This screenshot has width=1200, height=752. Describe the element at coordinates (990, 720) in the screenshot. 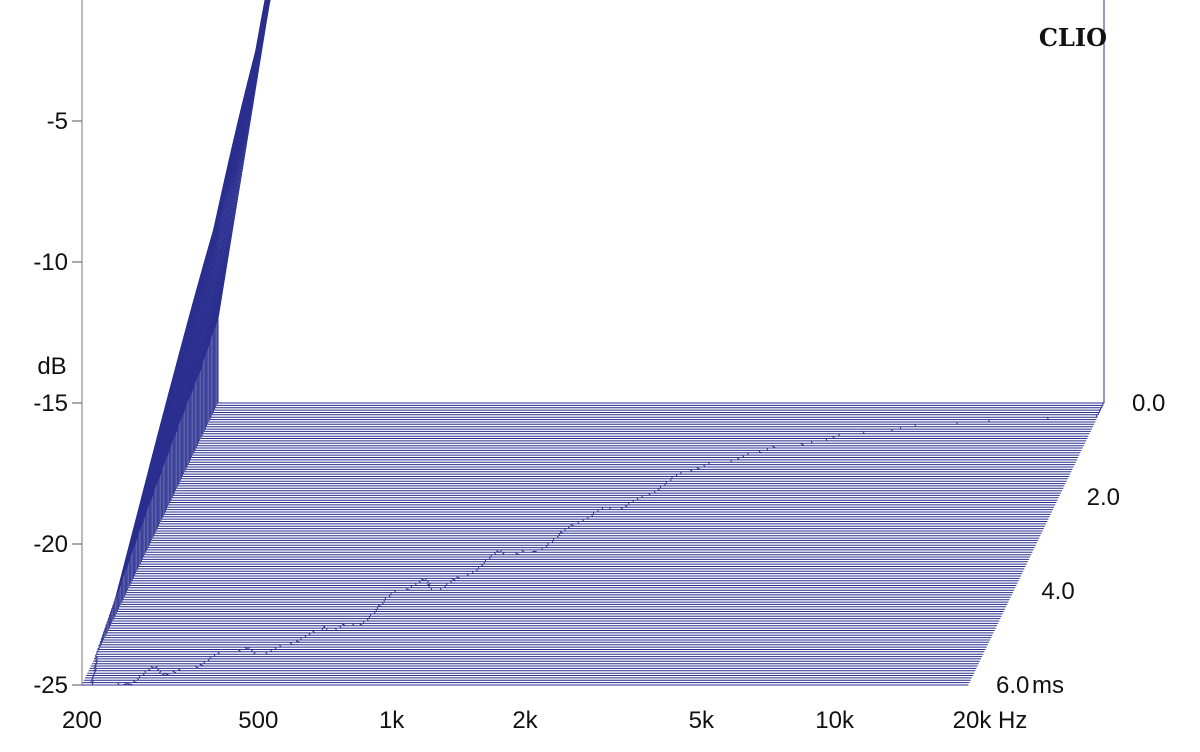

I see `x-tick-label: 20k Hz` at that location.